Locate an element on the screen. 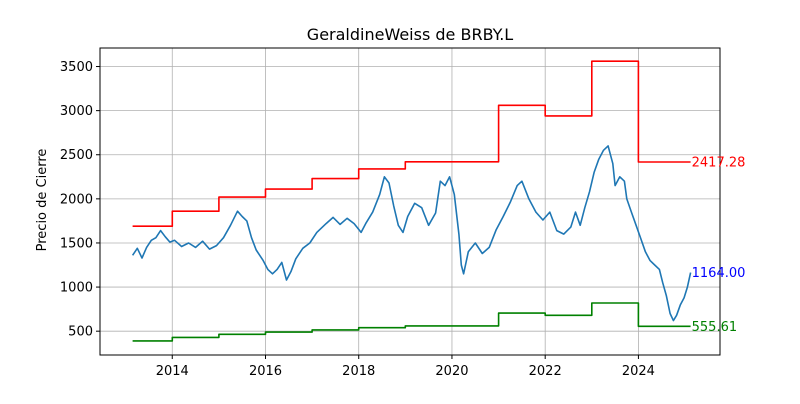  y-tick-label: 1000 is located at coordinates (76, 288).